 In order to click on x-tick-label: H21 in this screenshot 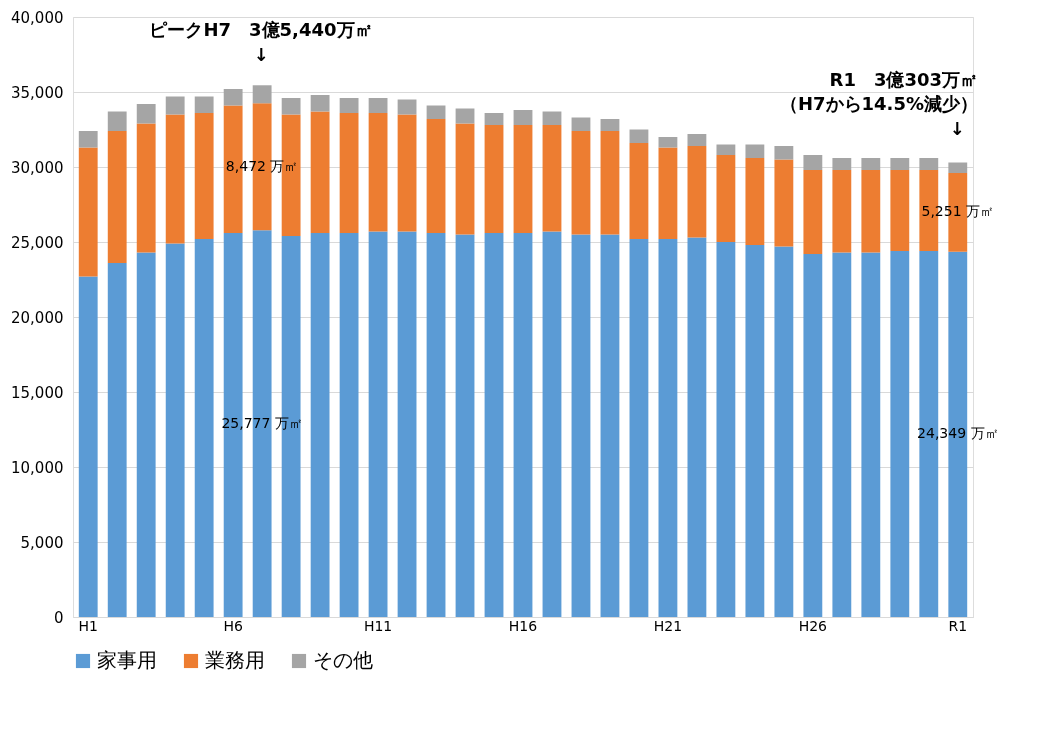, I will do `click(668, 625)`.